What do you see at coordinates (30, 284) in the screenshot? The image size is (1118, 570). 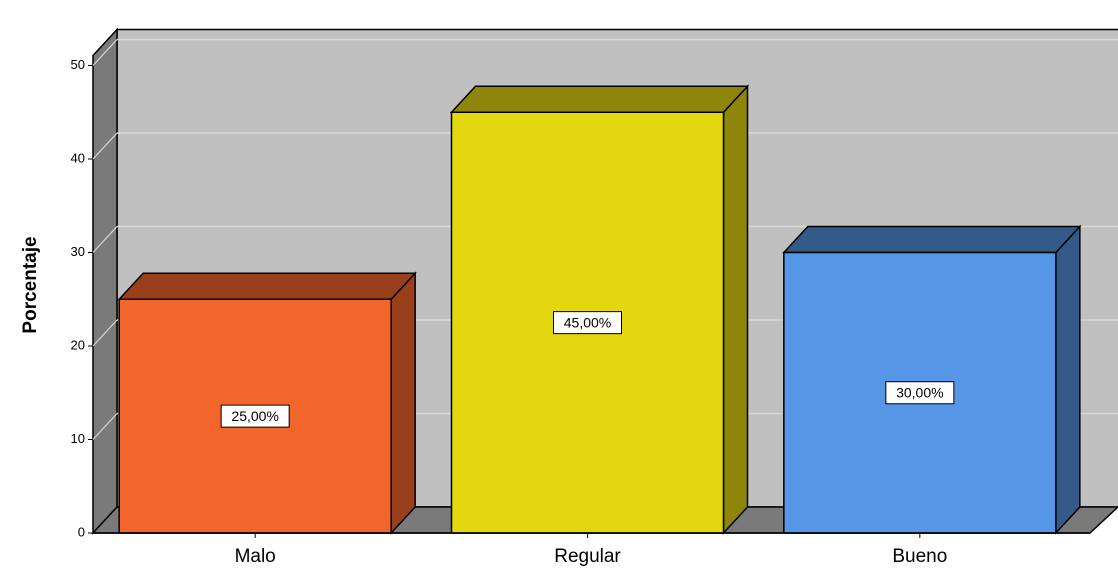 I see `y-axis-label: Porcentaje` at bounding box center [30, 284].